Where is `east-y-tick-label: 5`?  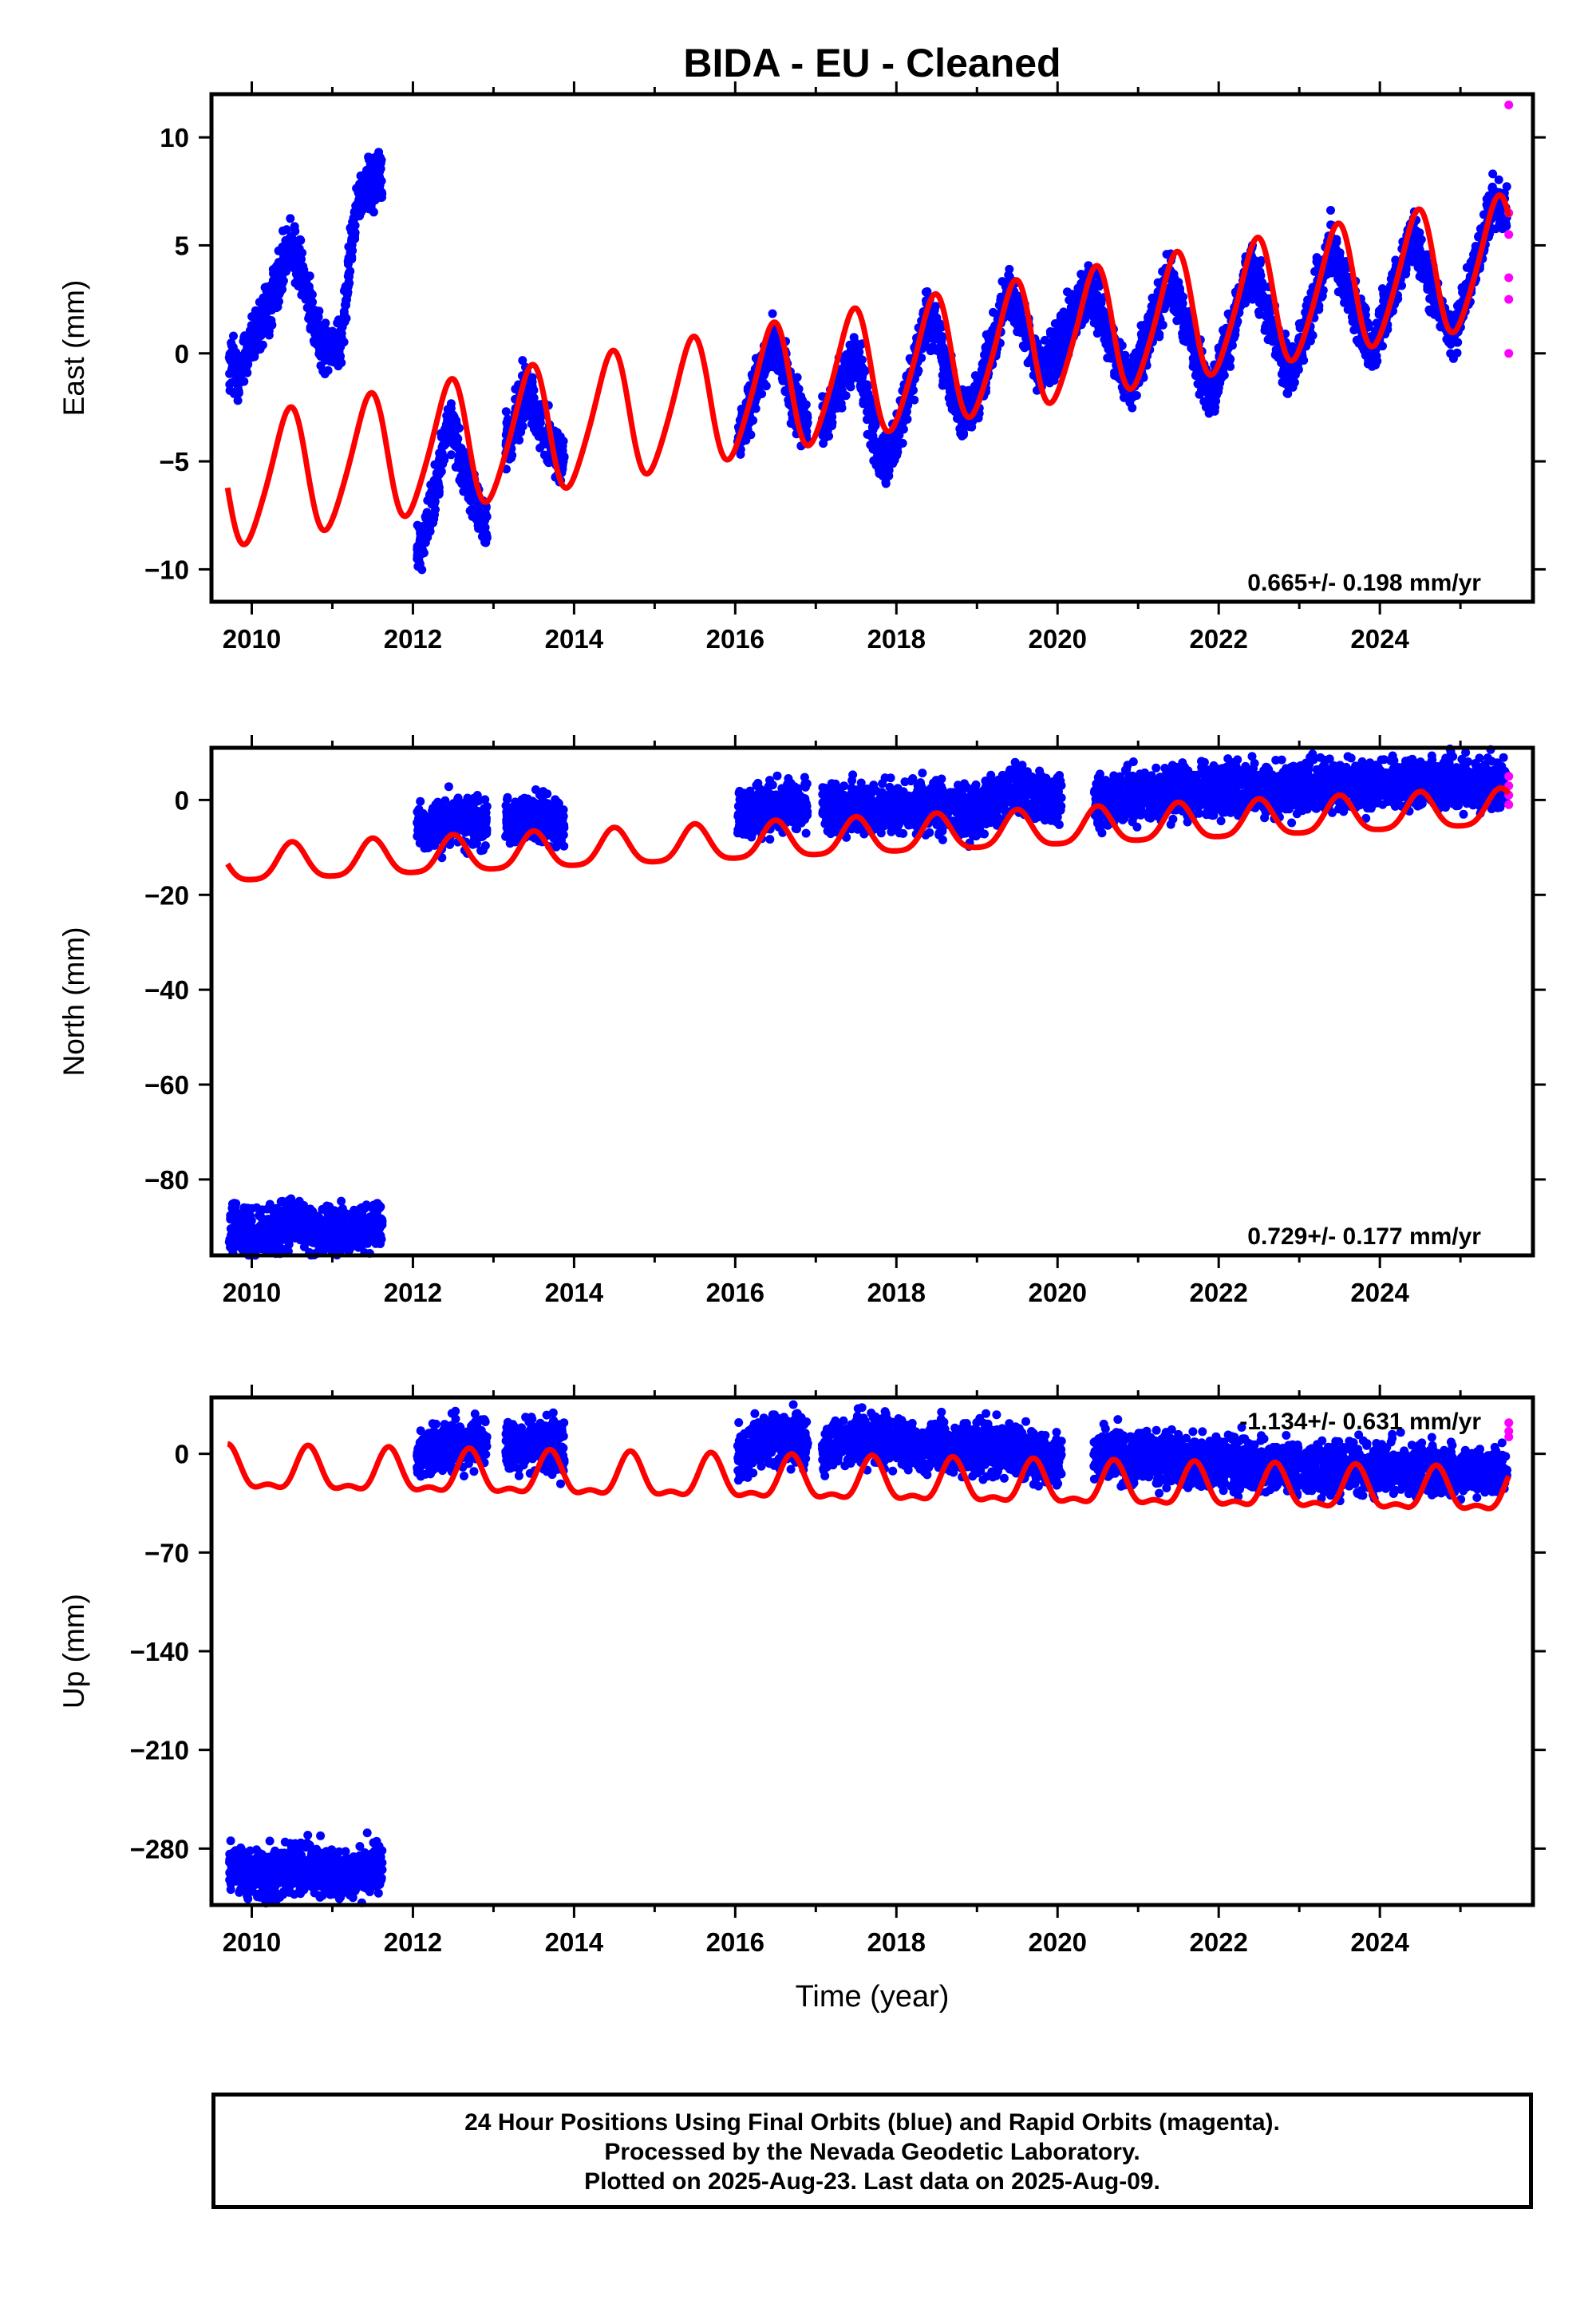 east-y-tick-label: 5 is located at coordinates (182, 245).